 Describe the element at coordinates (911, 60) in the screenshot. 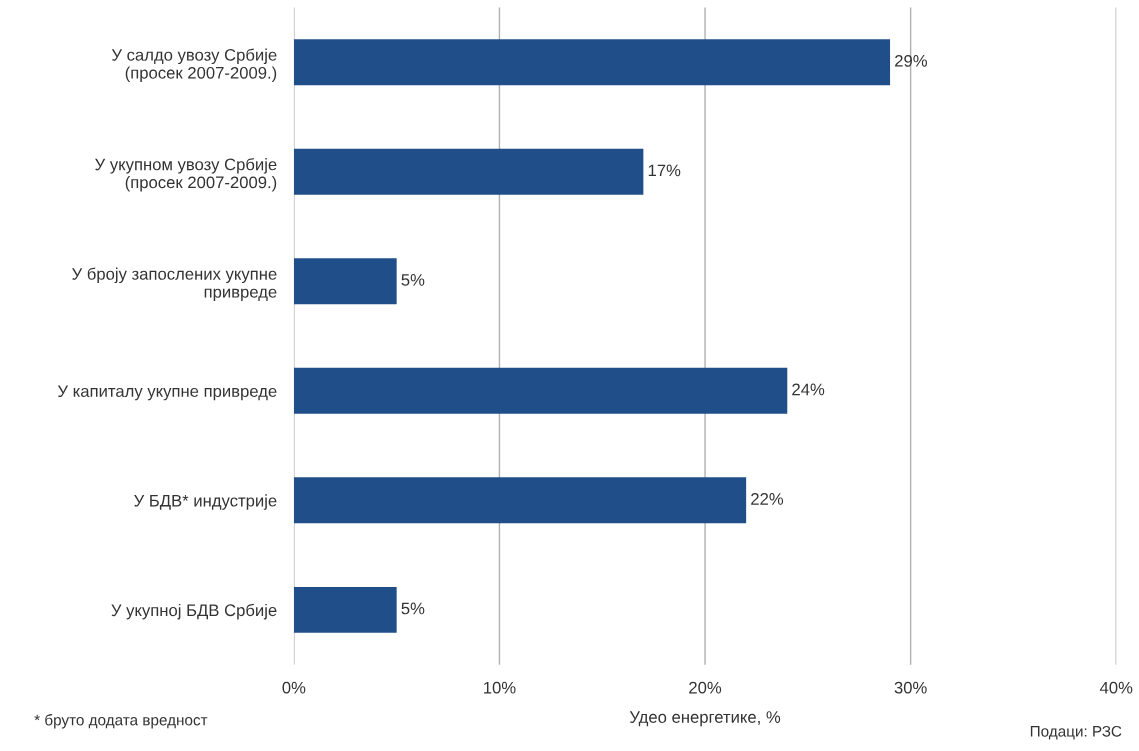

I see `data-label: 29%` at that location.